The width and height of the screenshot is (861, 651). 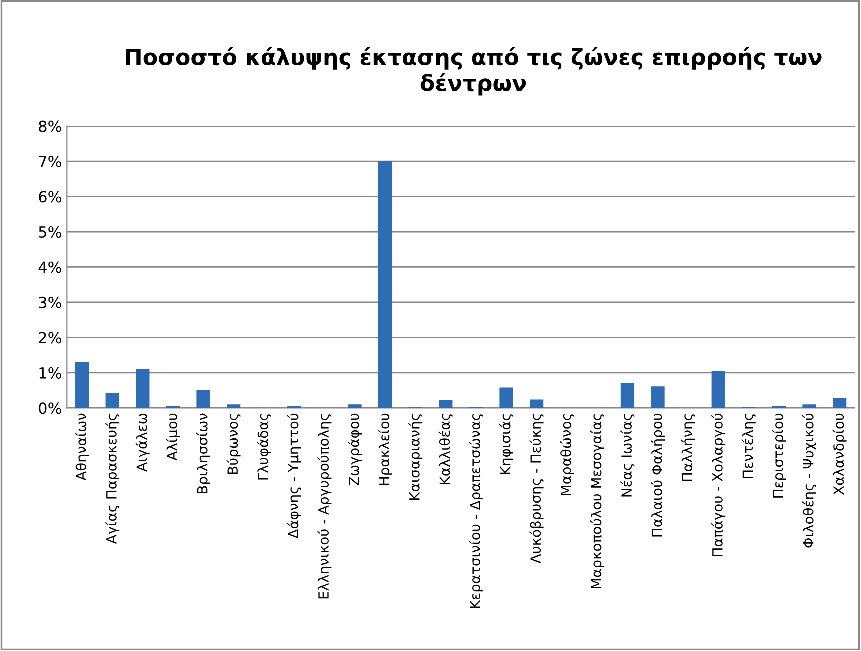 What do you see at coordinates (537, 489) in the screenshot?
I see `x-tick-label: Λυκόβρυσης - Πεύκης` at bounding box center [537, 489].